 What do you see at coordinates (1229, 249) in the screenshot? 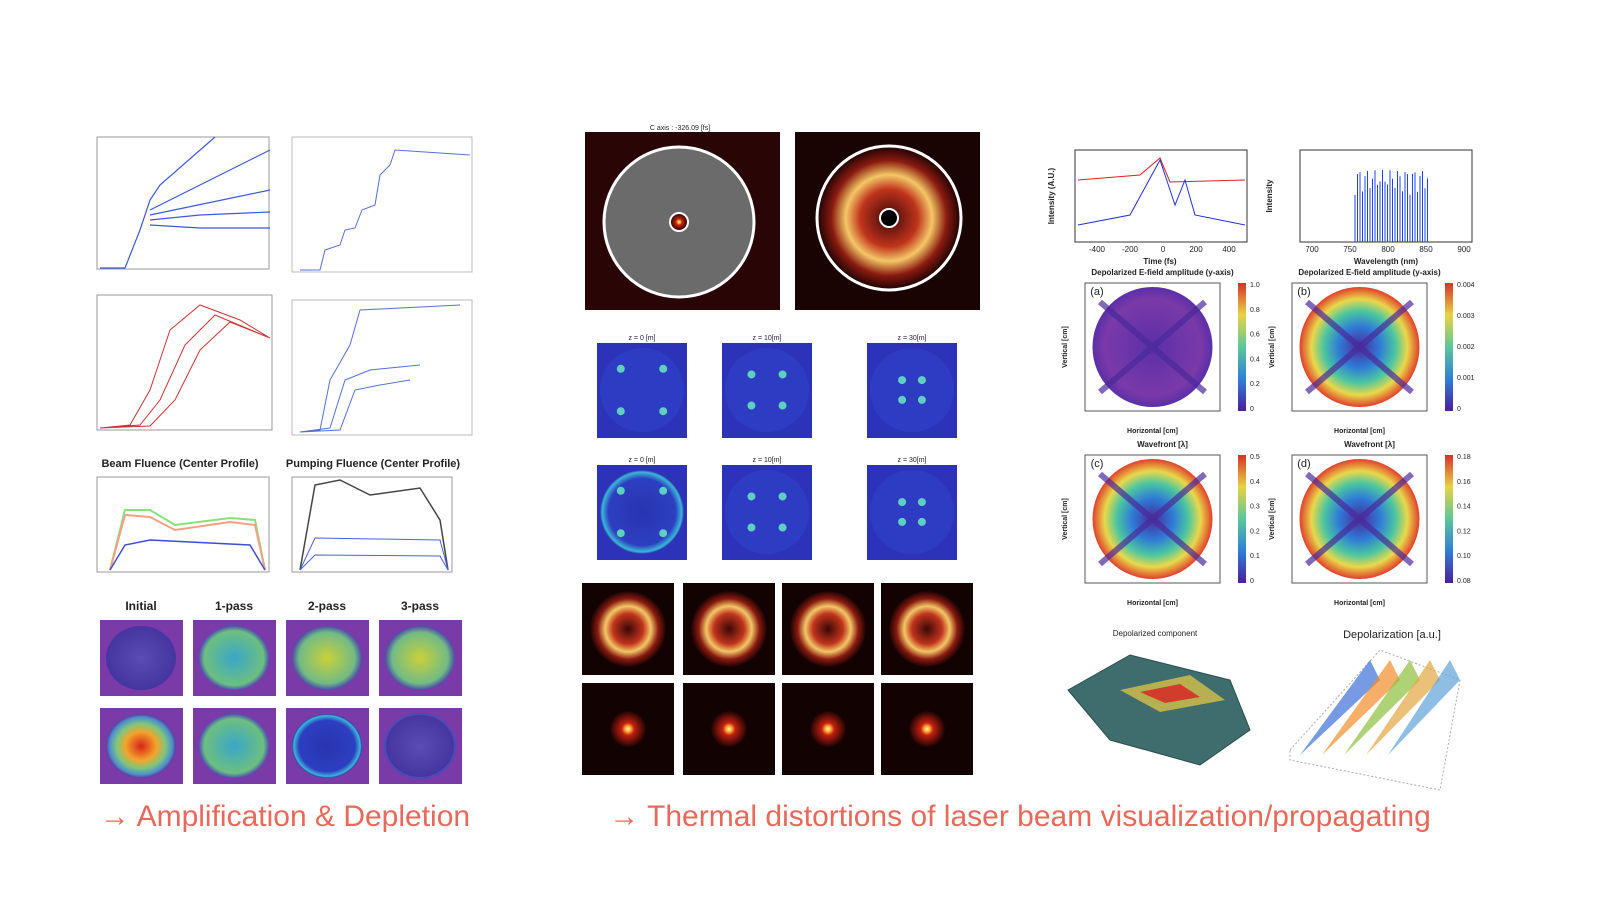
I see `x-tick-label: 400` at bounding box center [1229, 249].